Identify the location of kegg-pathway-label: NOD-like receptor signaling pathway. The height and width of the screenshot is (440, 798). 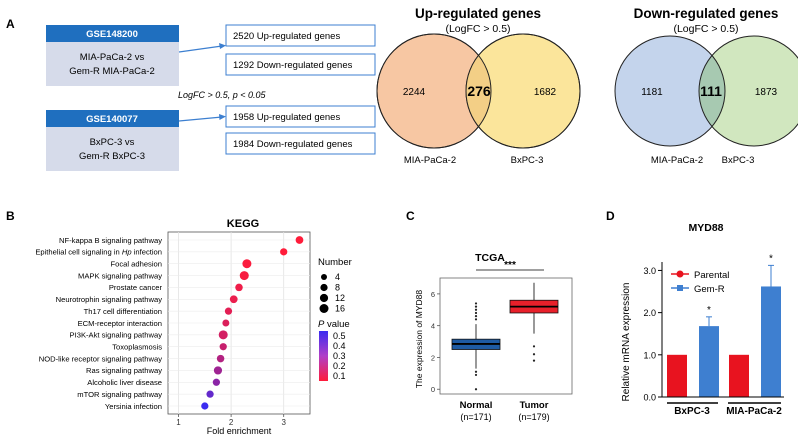
(100, 358).